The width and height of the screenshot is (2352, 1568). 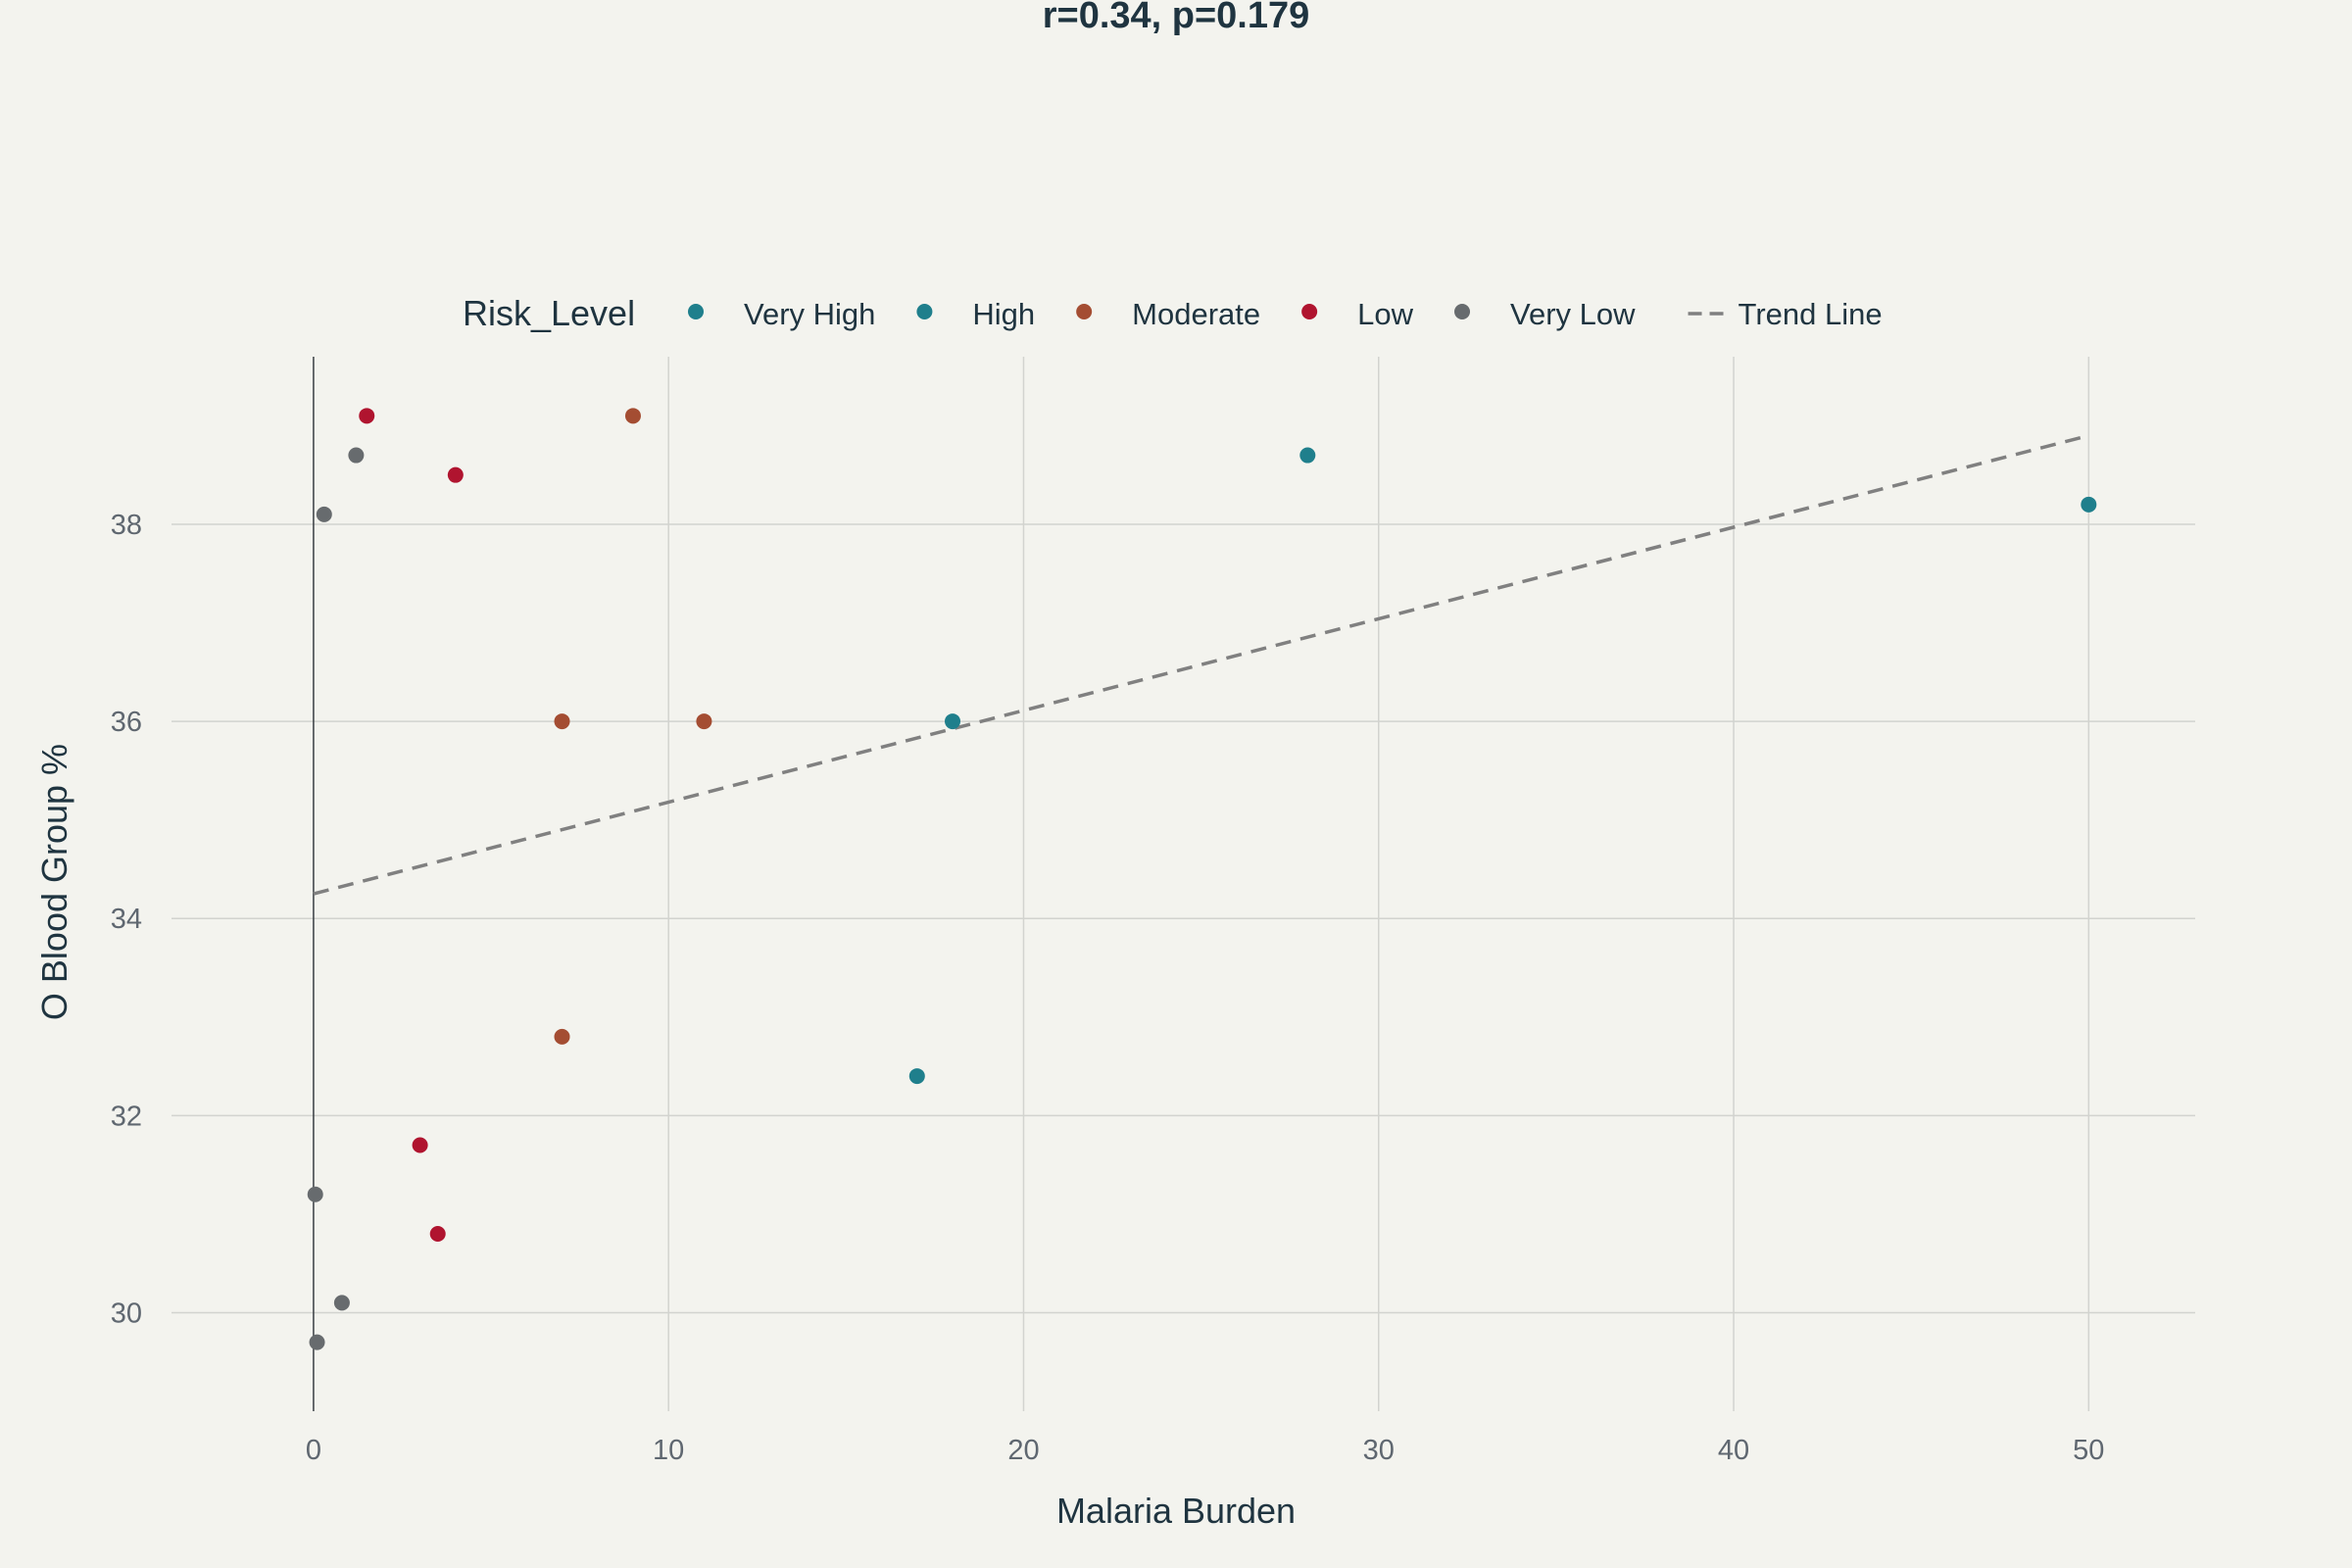 What do you see at coordinates (1462, 311) in the screenshot?
I see `legend-swatch-very-low` at bounding box center [1462, 311].